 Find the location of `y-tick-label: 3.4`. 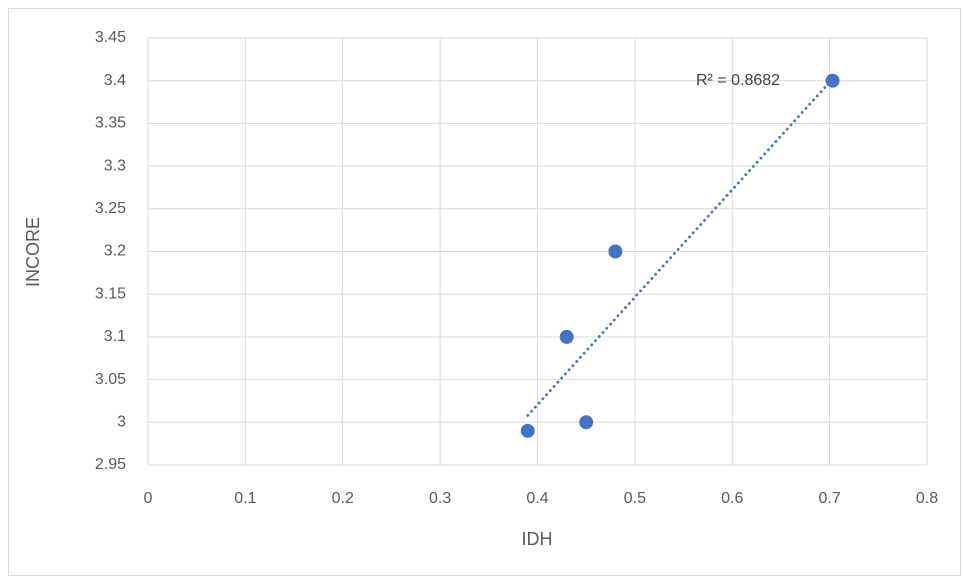

y-tick-label: 3.4 is located at coordinates (115, 80).